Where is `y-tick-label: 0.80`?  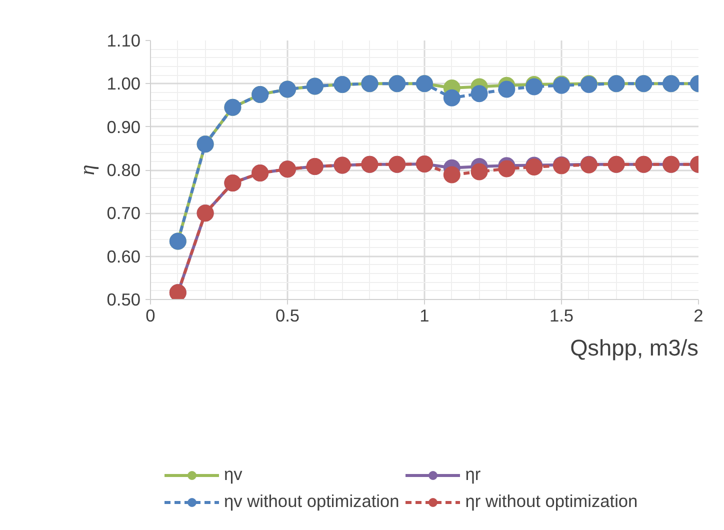
y-tick-label: 0.80 is located at coordinates (123, 170).